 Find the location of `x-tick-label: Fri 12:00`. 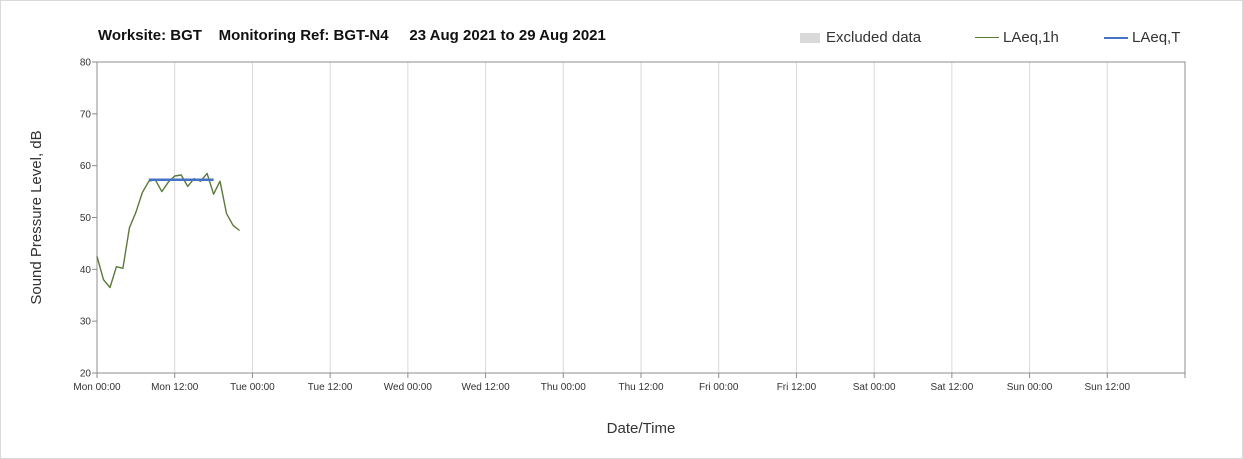

x-tick-label: Fri 12:00 is located at coordinates (797, 387).